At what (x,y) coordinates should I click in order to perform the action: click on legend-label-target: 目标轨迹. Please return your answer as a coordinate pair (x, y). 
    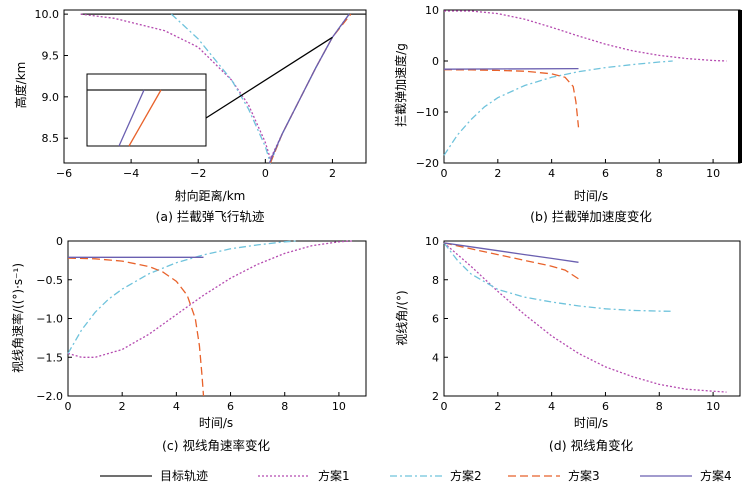
    Looking at the image, I should click on (184, 476).